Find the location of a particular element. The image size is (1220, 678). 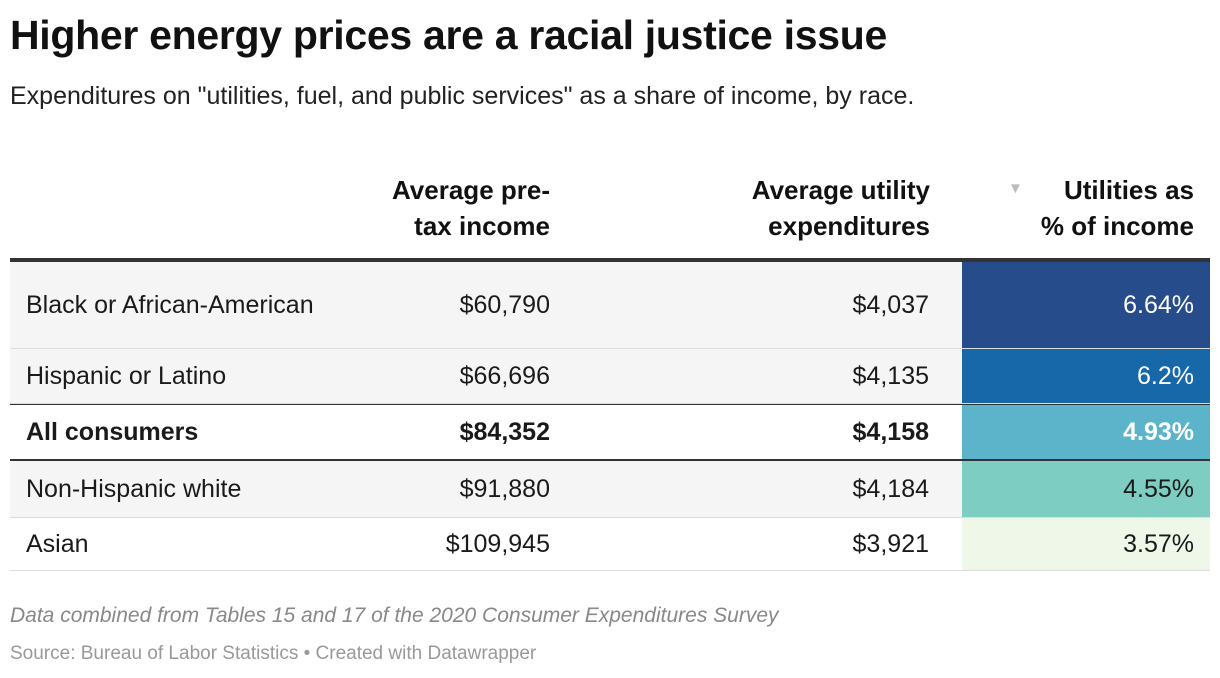

sort-descending-icon: ▼ is located at coordinates (1015, 188).